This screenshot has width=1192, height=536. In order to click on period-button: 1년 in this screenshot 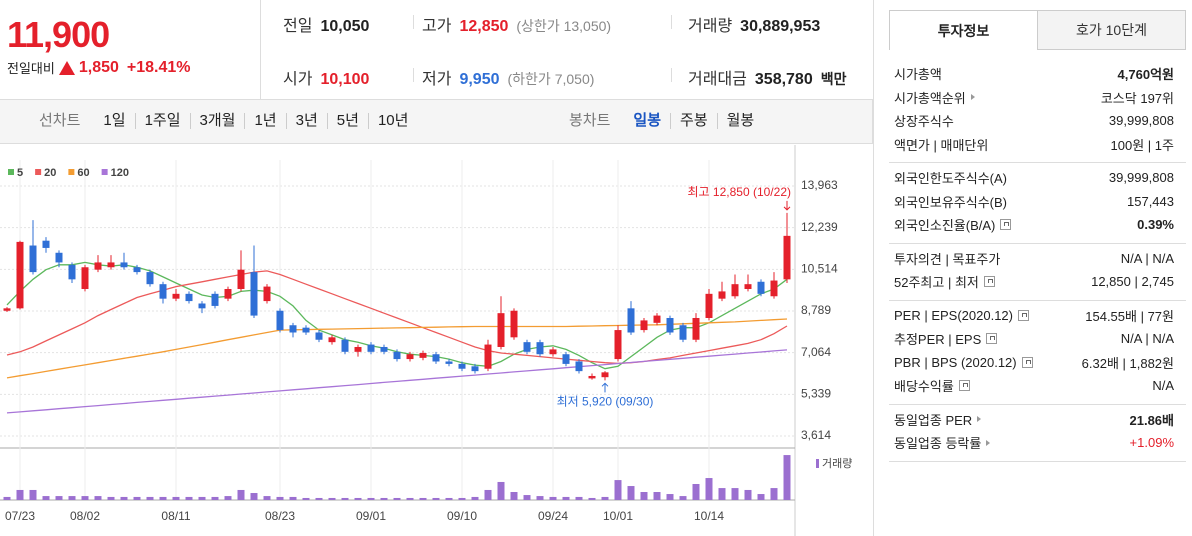, I will do `click(264, 121)`.